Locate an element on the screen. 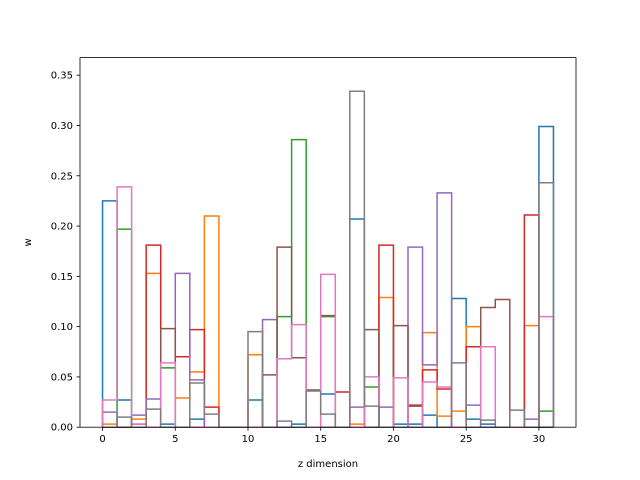 The width and height of the screenshot is (640, 480). x-tick-label: 0 is located at coordinates (102, 439).